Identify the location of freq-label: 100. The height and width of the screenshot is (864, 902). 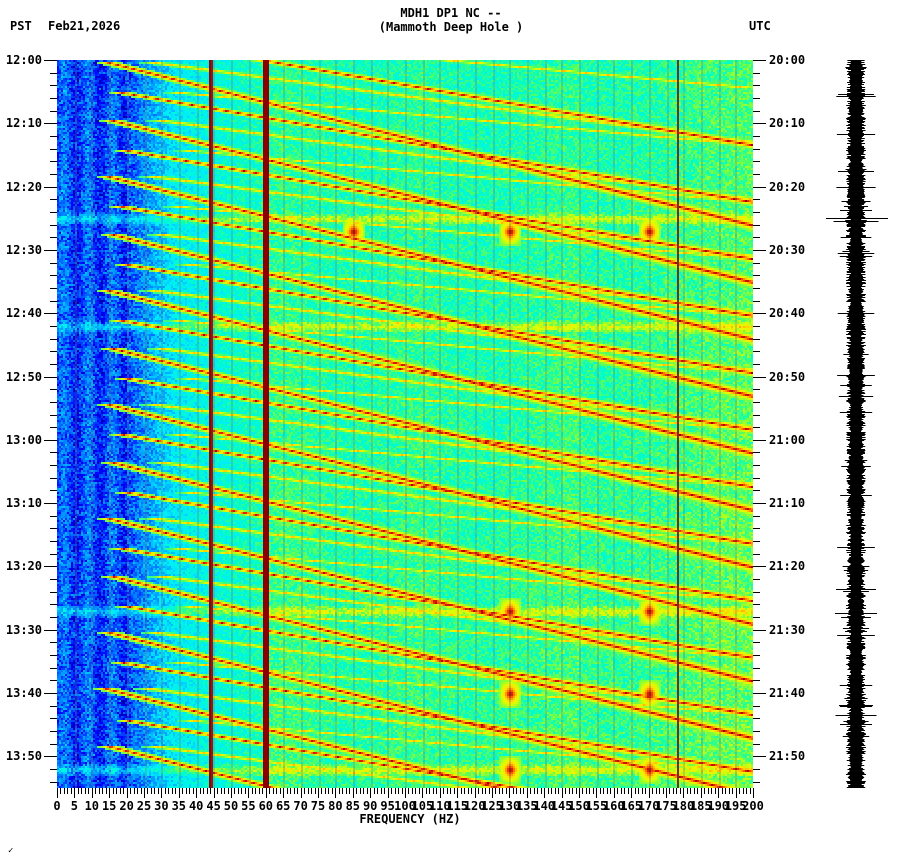
(405, 806).